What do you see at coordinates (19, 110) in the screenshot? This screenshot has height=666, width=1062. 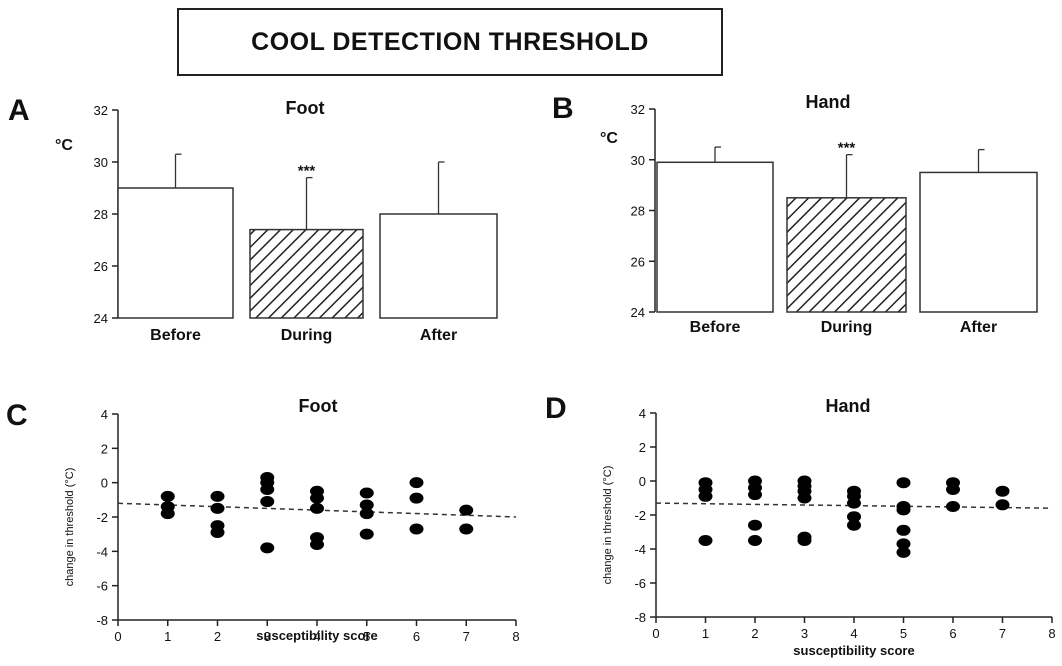 I see `panel-a-letter: A` at bounding box center [19, 110].